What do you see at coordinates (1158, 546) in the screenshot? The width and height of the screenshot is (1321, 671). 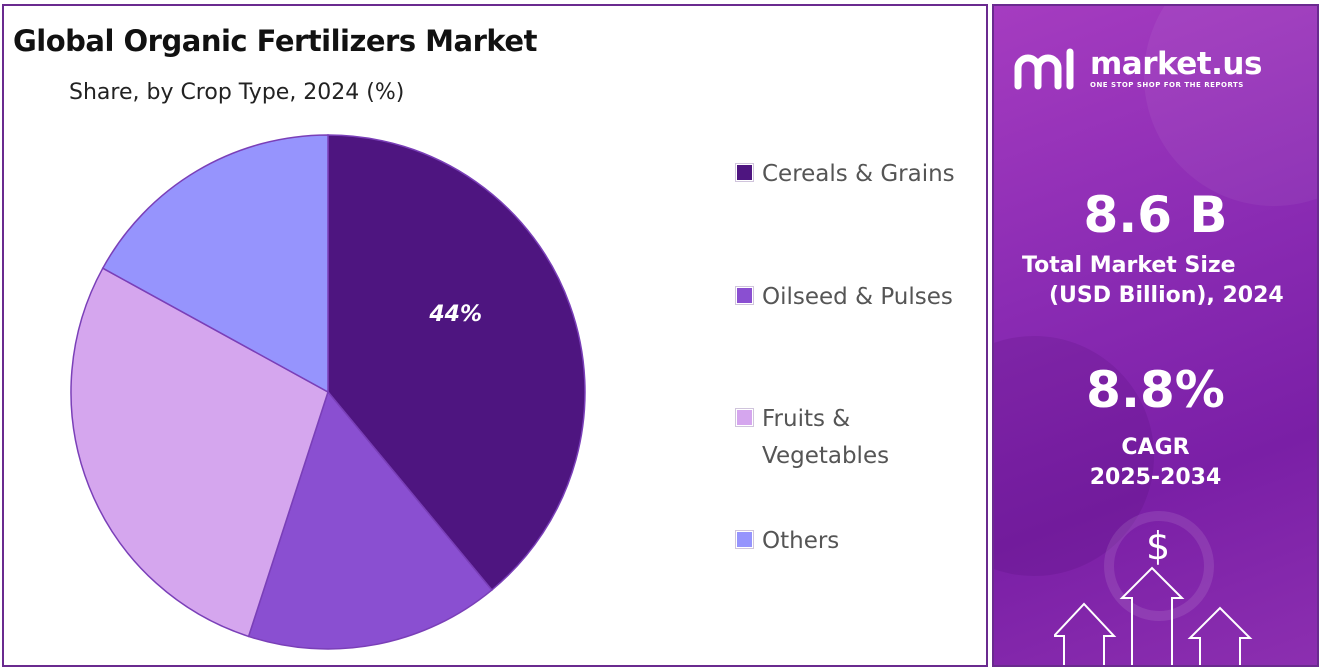 I see `dollar-icon: $` at bounding box center [1158, 546].